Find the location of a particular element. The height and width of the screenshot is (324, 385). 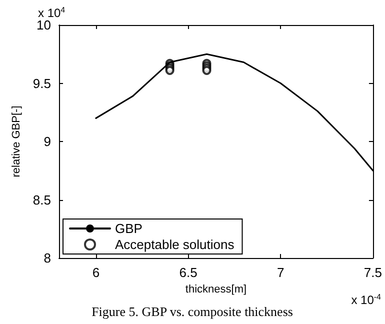

x-axis-title: thickness[m] is located at coordinates (216, 289).